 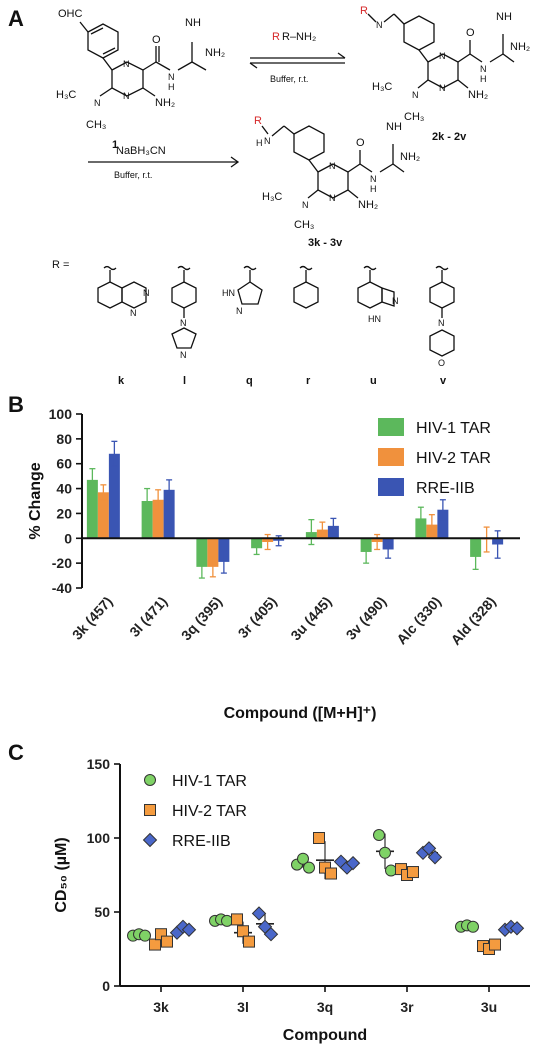 What do you see at coordinates (171, 87) in the screenshot?
I see `amide-h: H` at bounding box center [171, 87].